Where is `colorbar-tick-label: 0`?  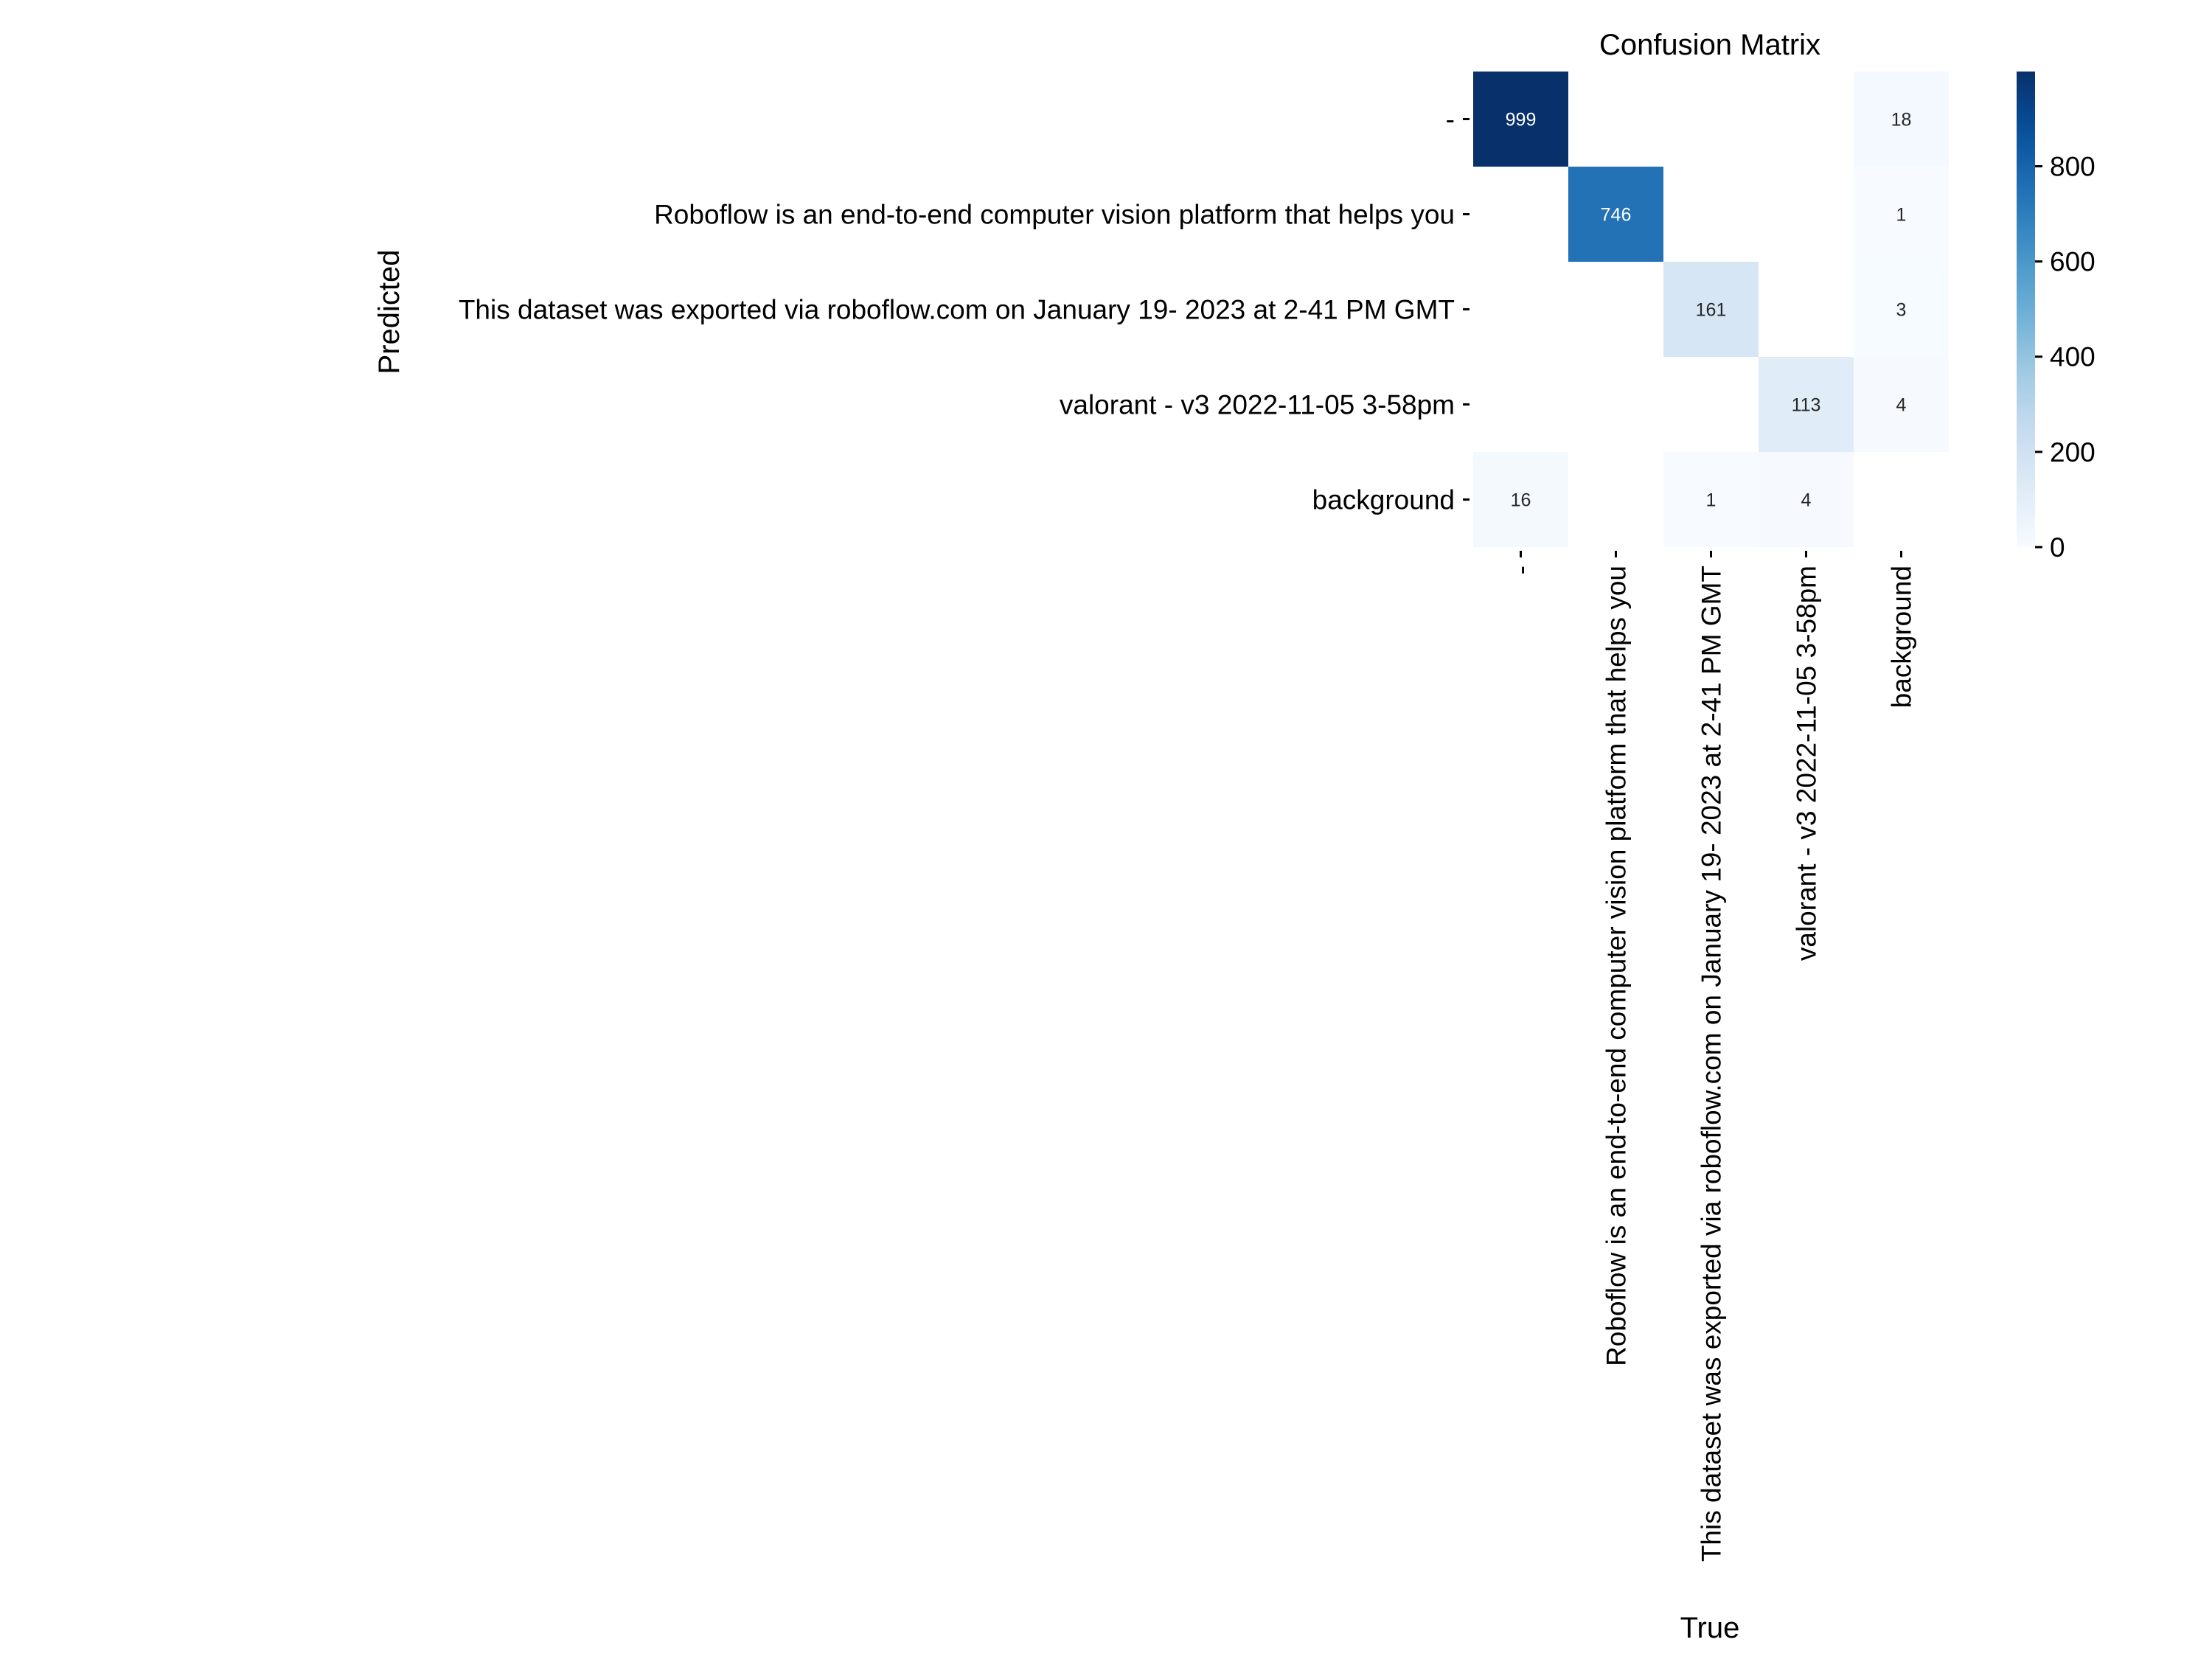 colorbar-tick-label: 0 is located at coordinates (2057, 547).